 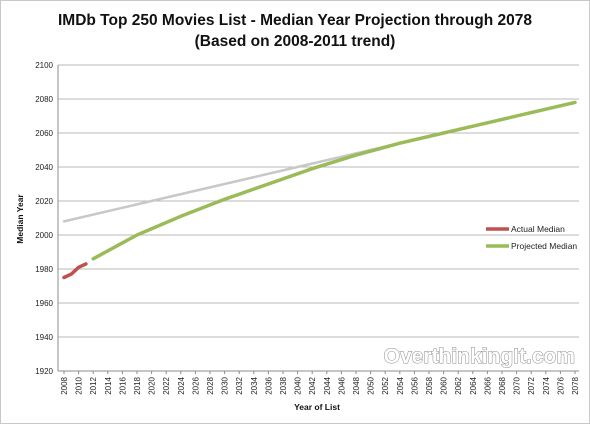 What do you see at coordinates (152, 385) in the screenshot?
I see `x-tick-label: 2020` at bounding box center [152, 385].